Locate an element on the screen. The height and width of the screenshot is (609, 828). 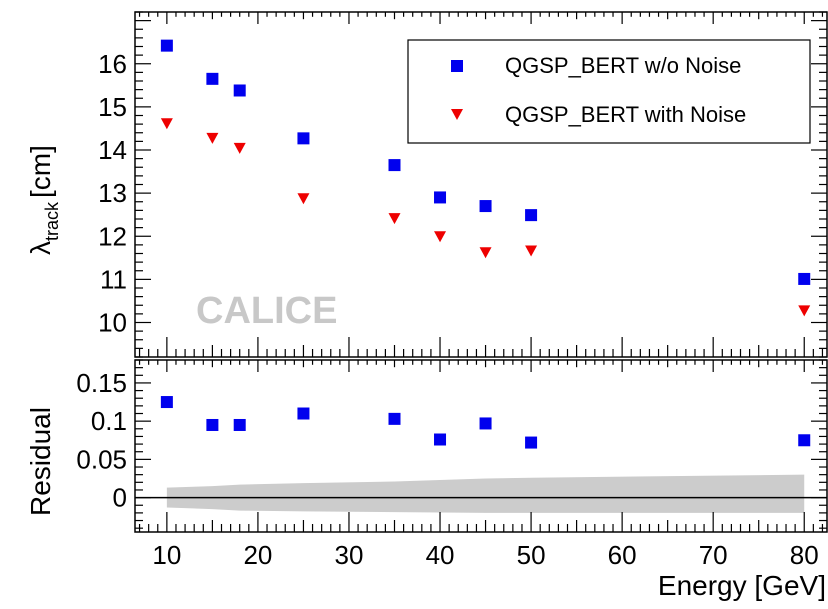
top-y-tick-label: 10 is located at coordinates (112, 323).